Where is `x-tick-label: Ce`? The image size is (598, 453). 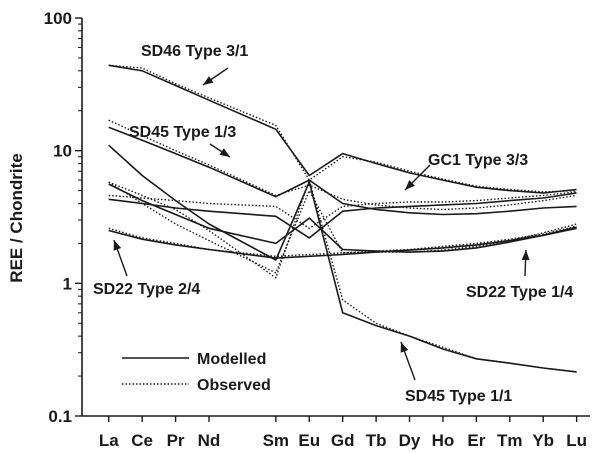
x-tick-label: Ce is located at coordinates (142, 440).